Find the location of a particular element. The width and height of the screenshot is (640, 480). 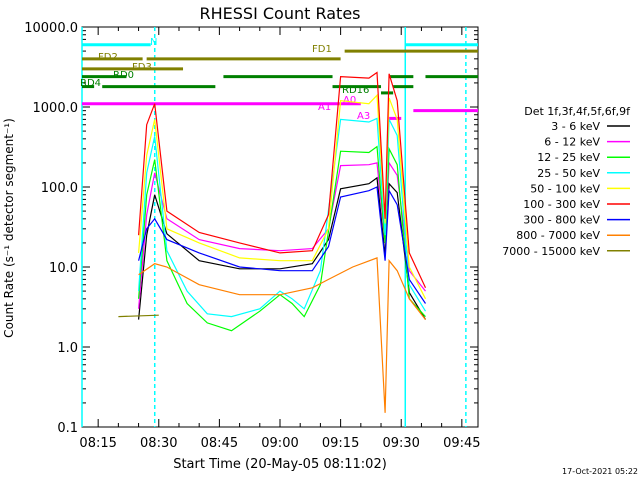

legend-entry-label: 12 - 25 keV is located at coordinates (568, 157).